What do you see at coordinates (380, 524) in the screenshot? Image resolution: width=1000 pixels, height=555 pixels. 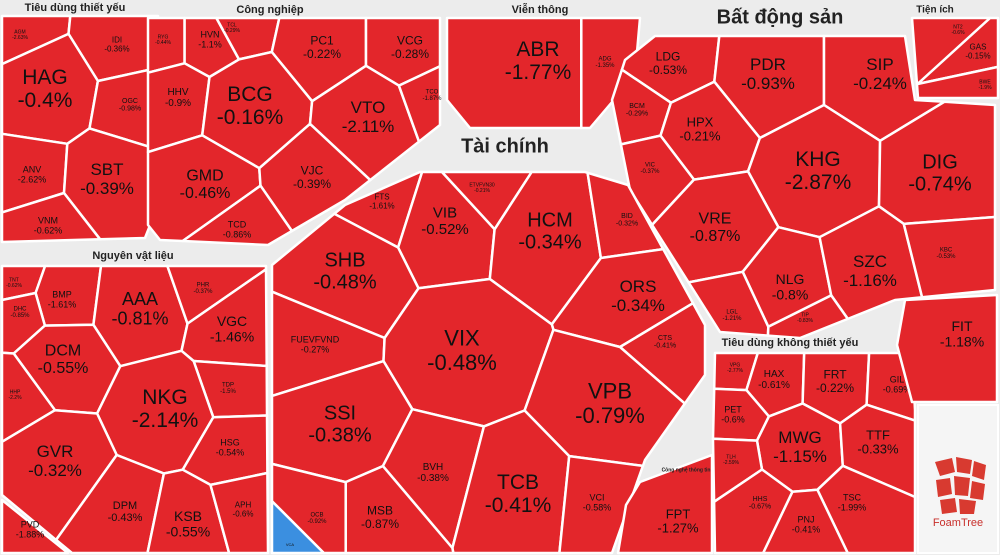 I see `cell-value: -0.87%` at bounding box center [380, 524].